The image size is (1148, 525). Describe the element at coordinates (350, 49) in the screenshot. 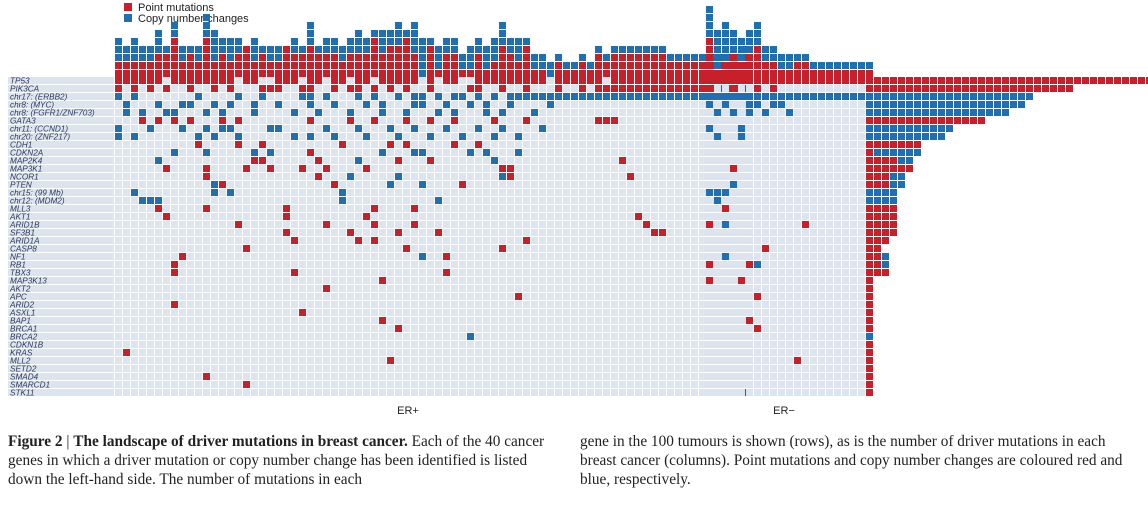

I see `sample-count-copy` at that location.